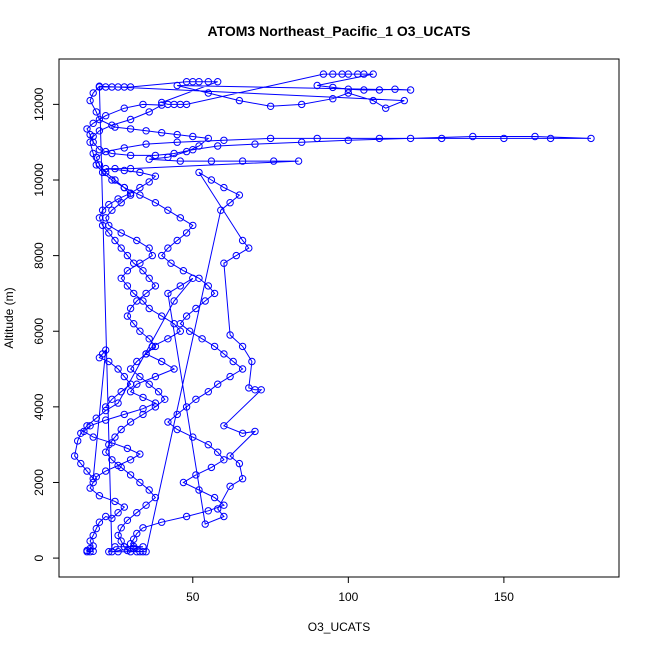 This screenshot has width=650, height=650. What do you see at coordinates (348, 597) in the screenshot?
I see `x-tick-label: 100` at bounding box center [348, 597].